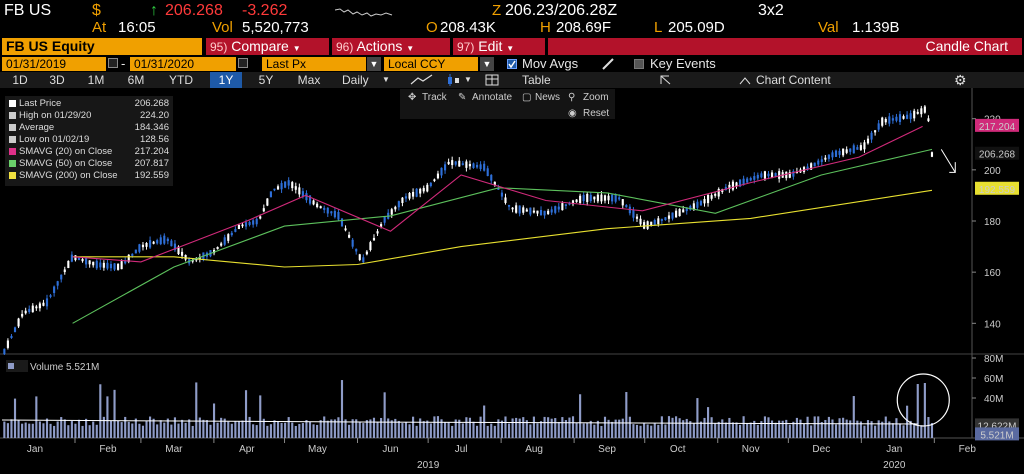 This screenshot has width=1024, height=474. Describe the element at coordinates (154, 115) in the screenshot. I see `legend-value: 224.20` at that location.